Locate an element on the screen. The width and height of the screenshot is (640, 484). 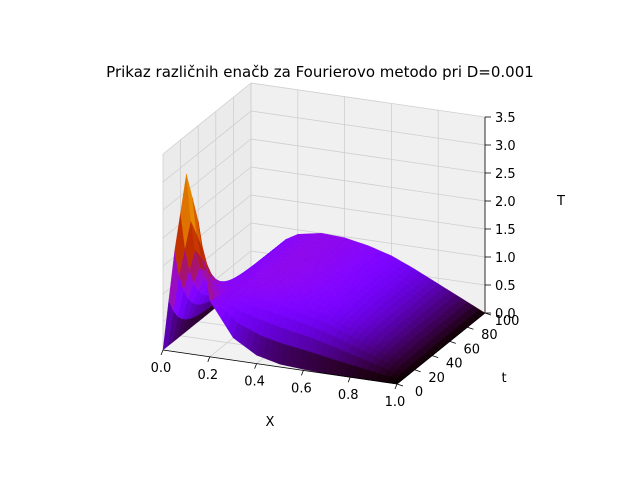
y-axis-label: t is located at coordinates (503, 378).